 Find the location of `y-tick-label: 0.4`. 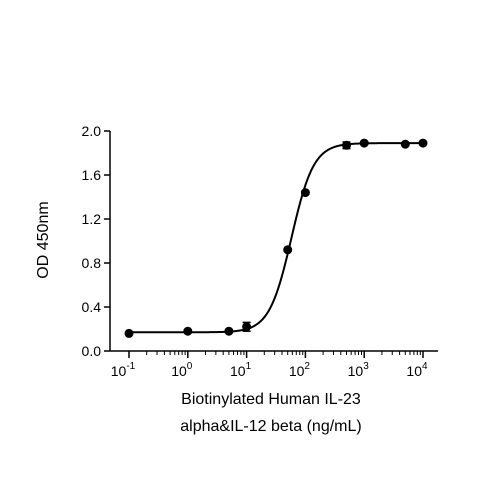

y-tick-label: 0.4 is located at coordinates (92, 307).